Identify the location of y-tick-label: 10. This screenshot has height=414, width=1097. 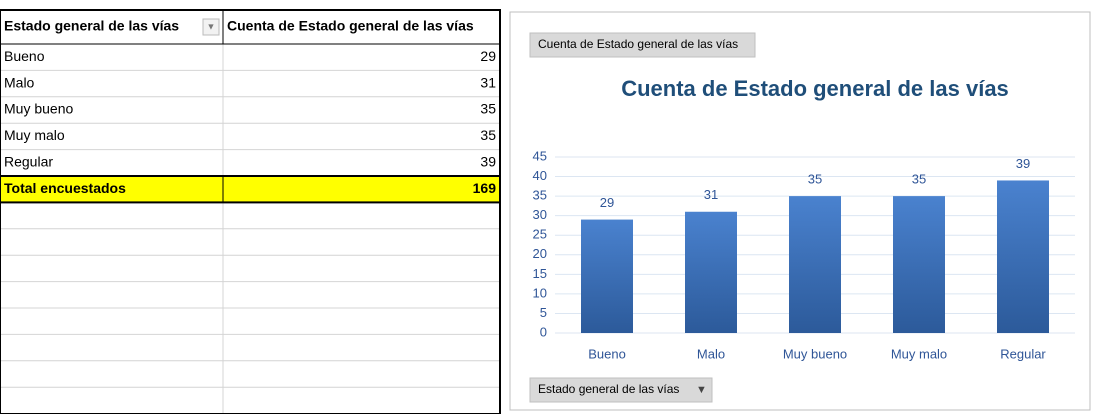
(540, 292).